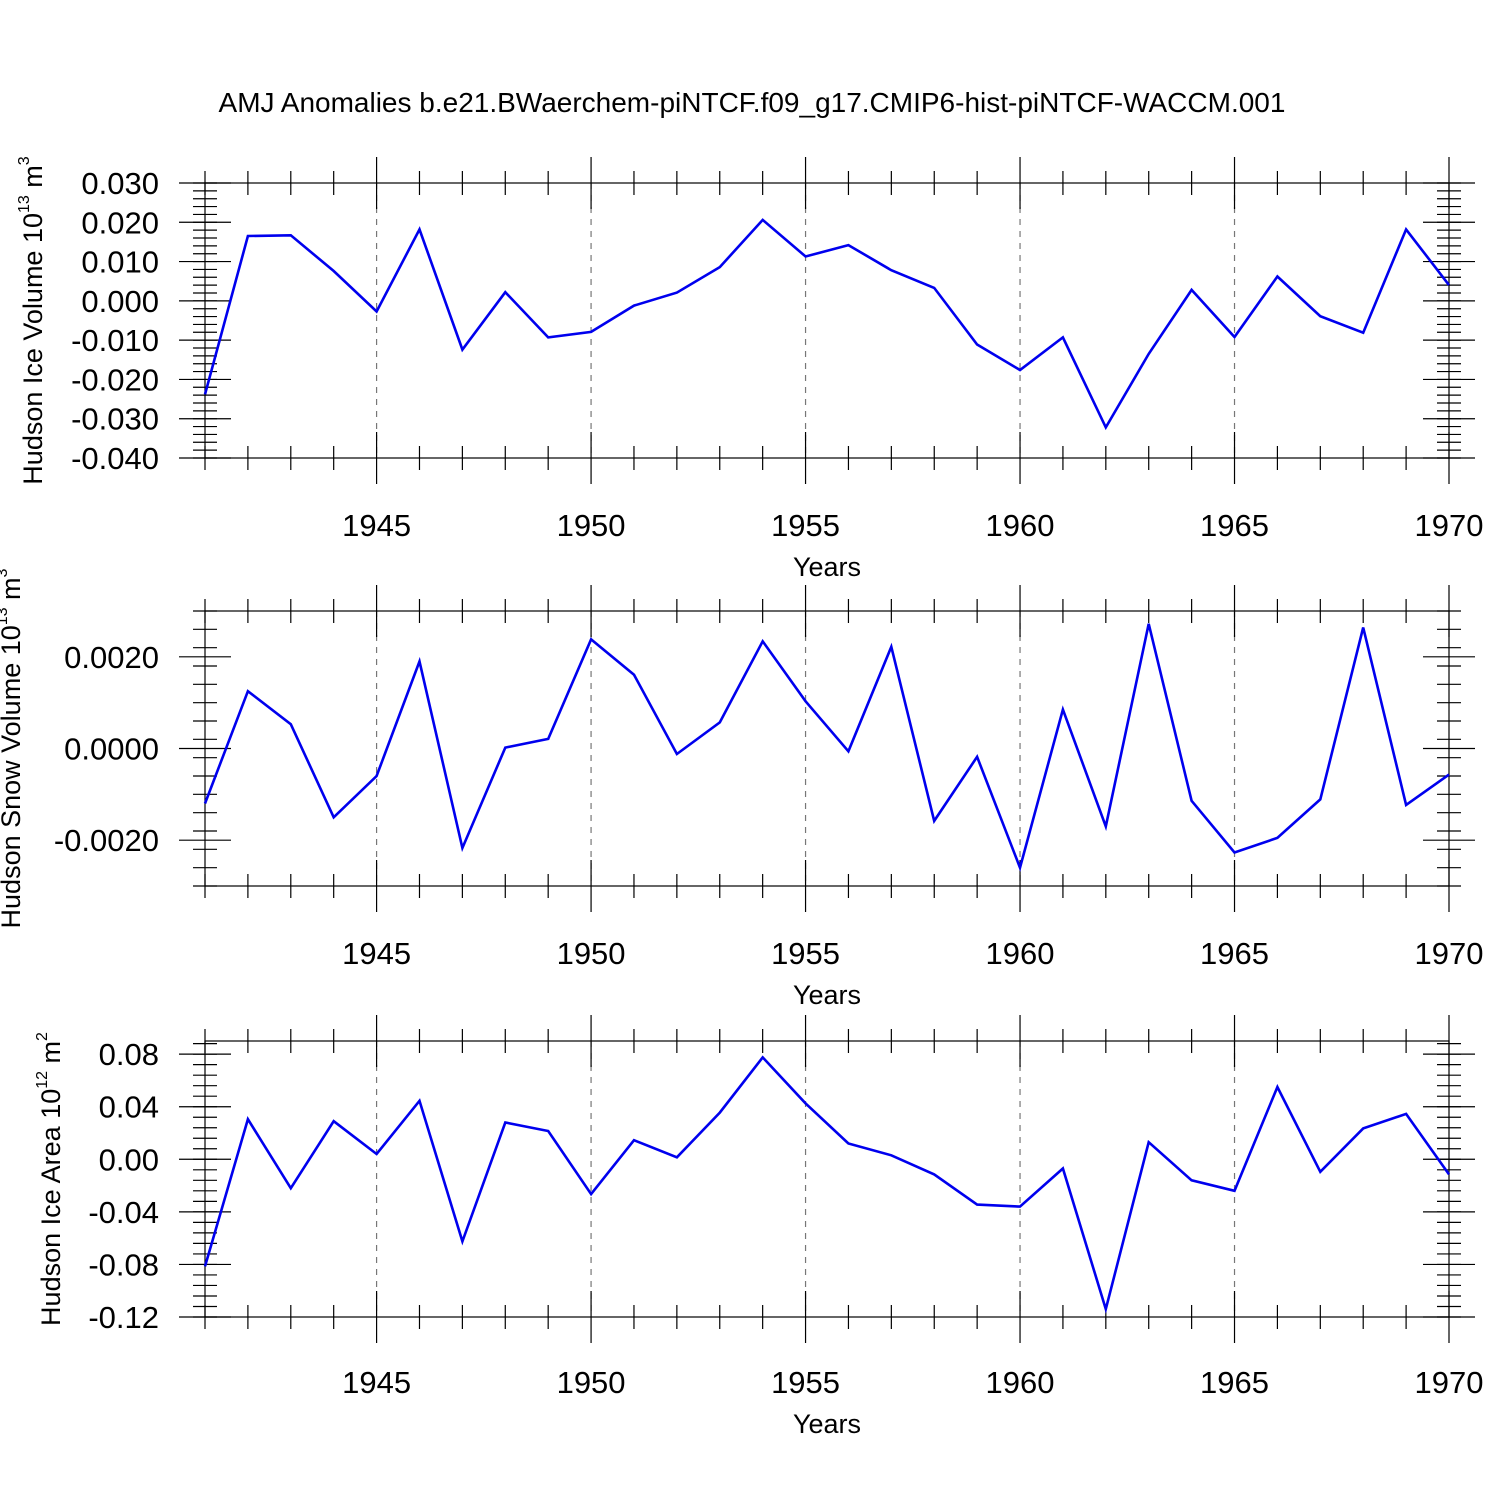 The height and width of the screenshot is (1500, 1500). I want to click on y-tick-label: -0.040, so click(115, 458).